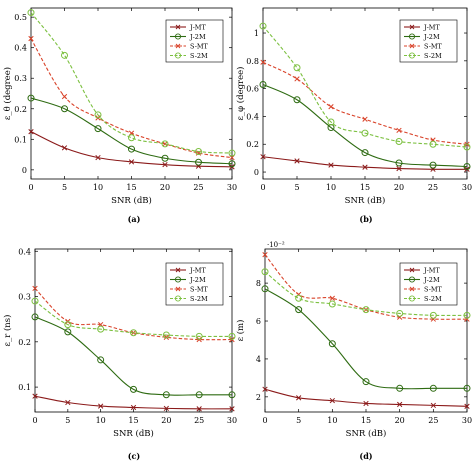 The width and height of the screenshot is (474, 467). What do you see at coordinates (365, 456) in the screenshot?
I see `panel-caption: (d)` at bounding box center [365, 456].